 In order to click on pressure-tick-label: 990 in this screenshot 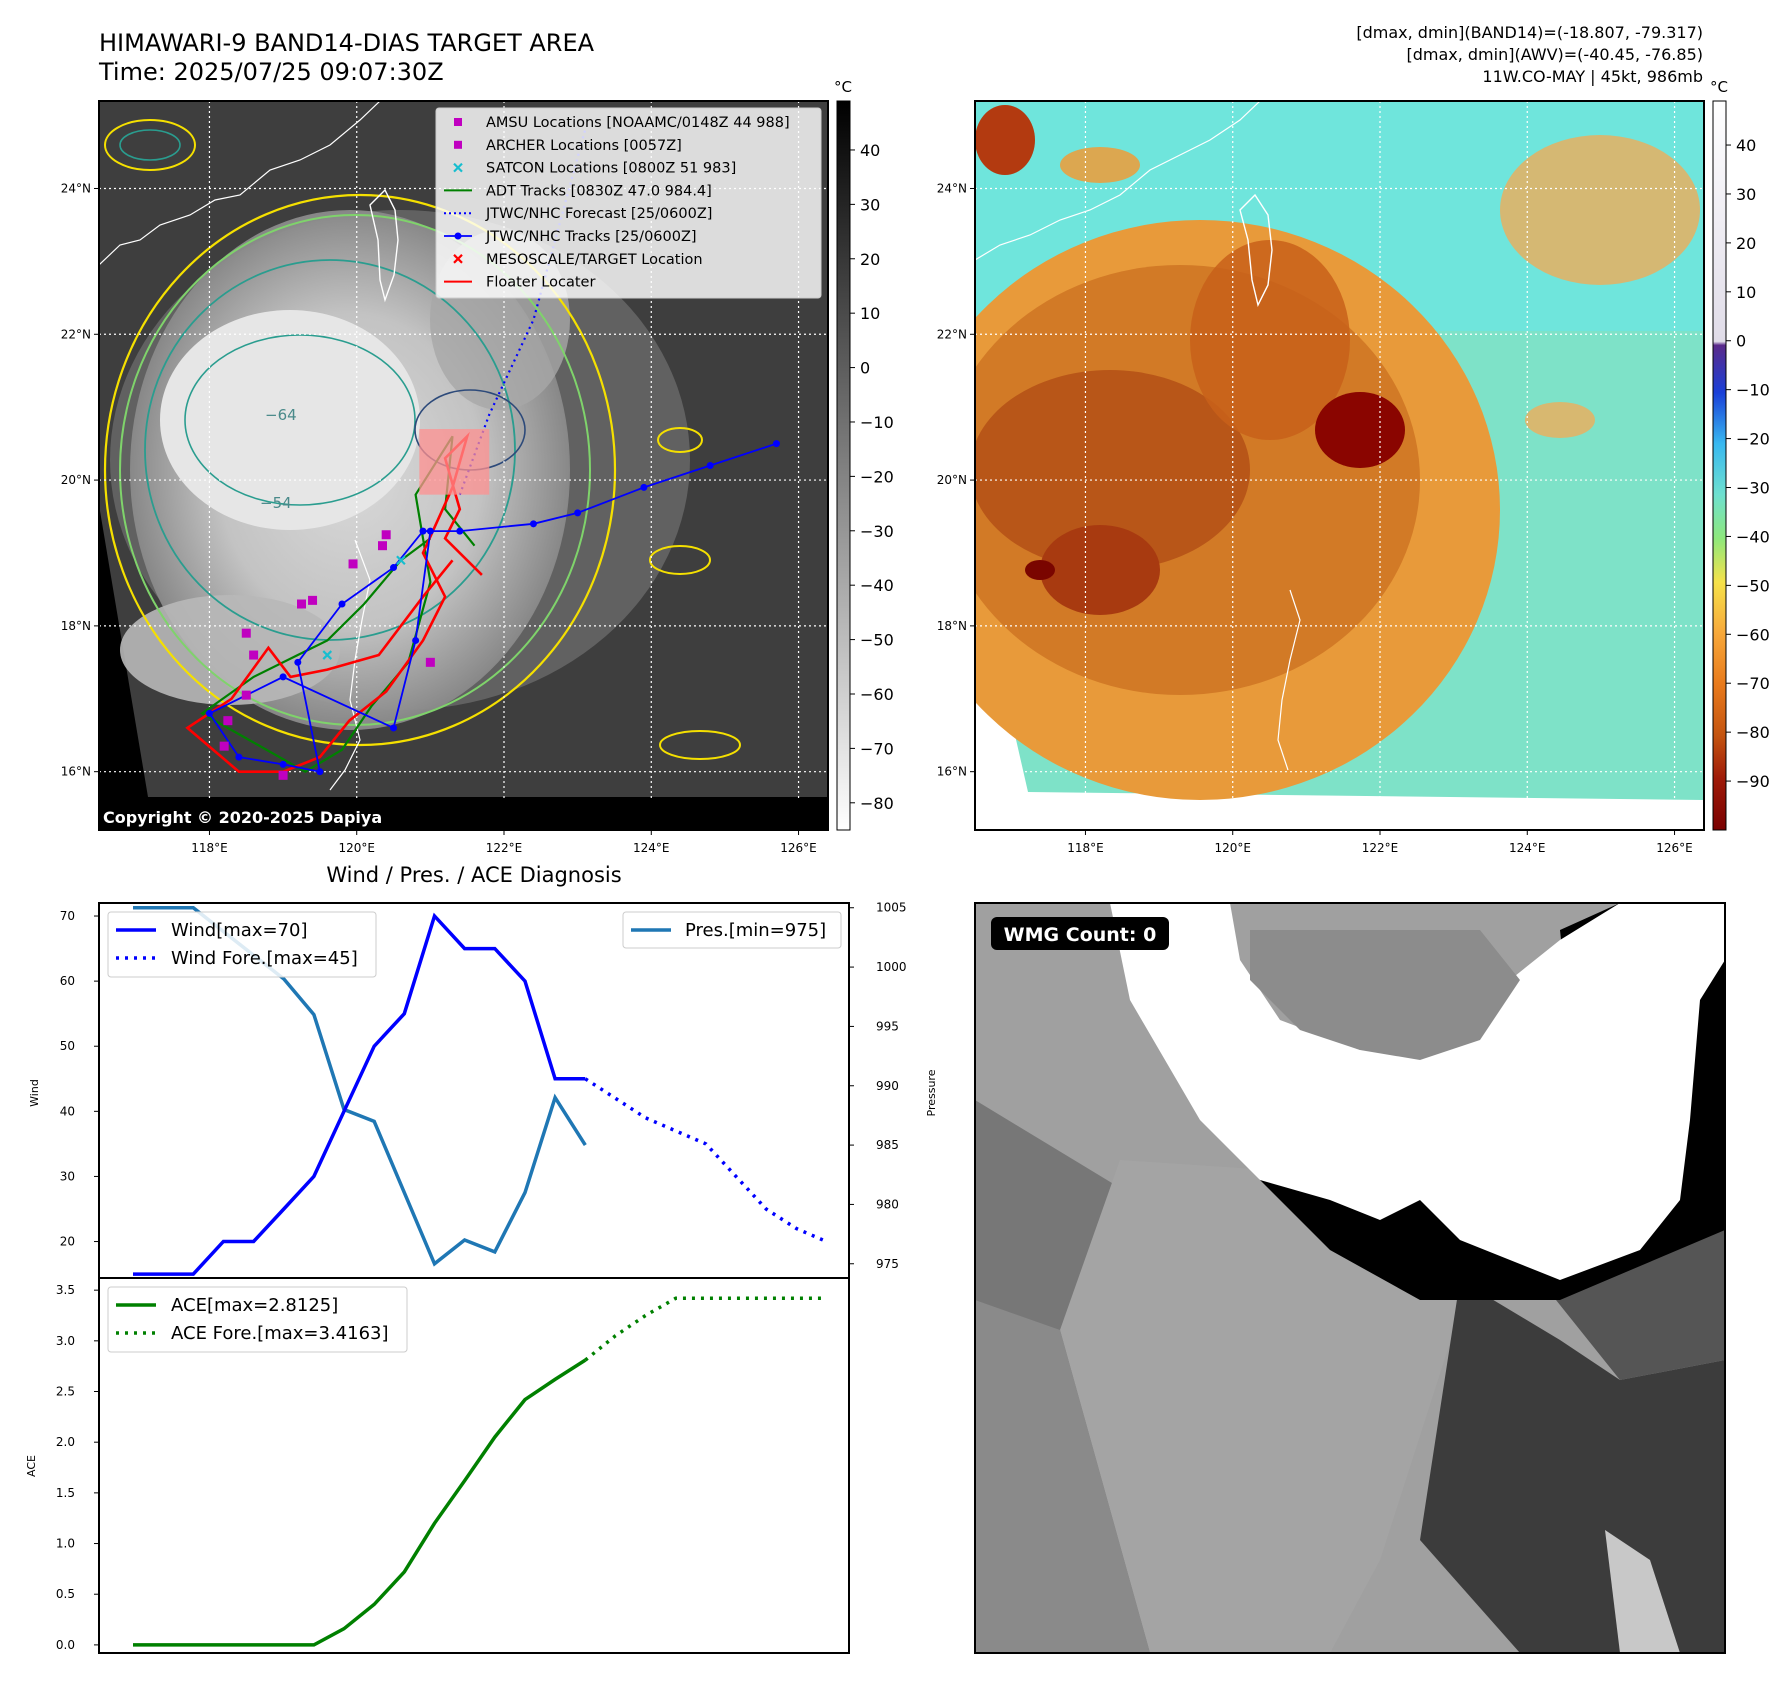, I will do `click(887, 1086)`.